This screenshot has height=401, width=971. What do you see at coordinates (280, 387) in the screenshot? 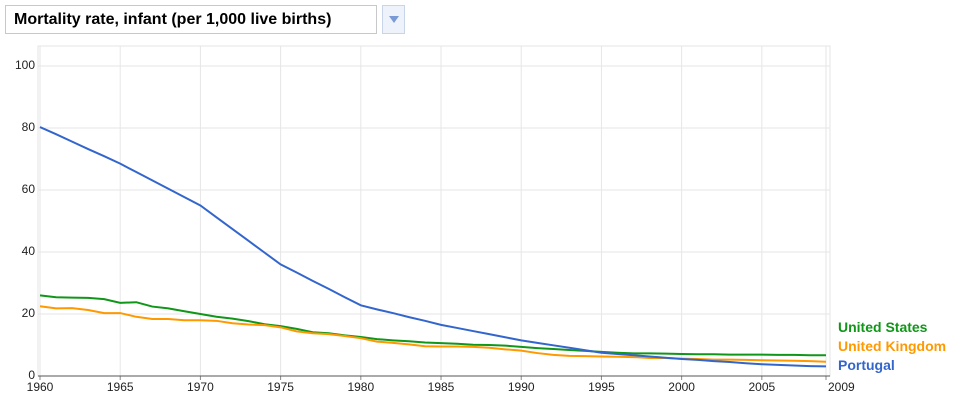
I see `x-tick-label: 1975` at bounding box center [280, 387].